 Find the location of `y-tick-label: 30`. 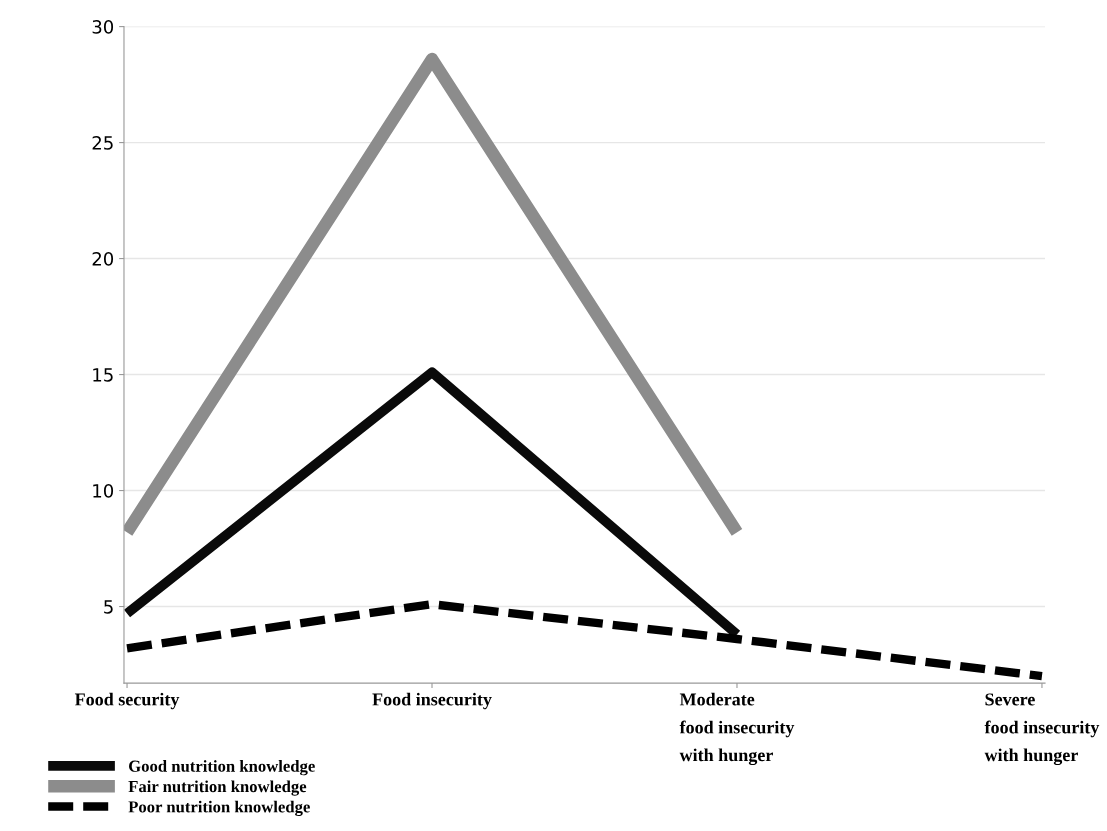

y-tick-label: 30 is located at coordinates (103, 27).